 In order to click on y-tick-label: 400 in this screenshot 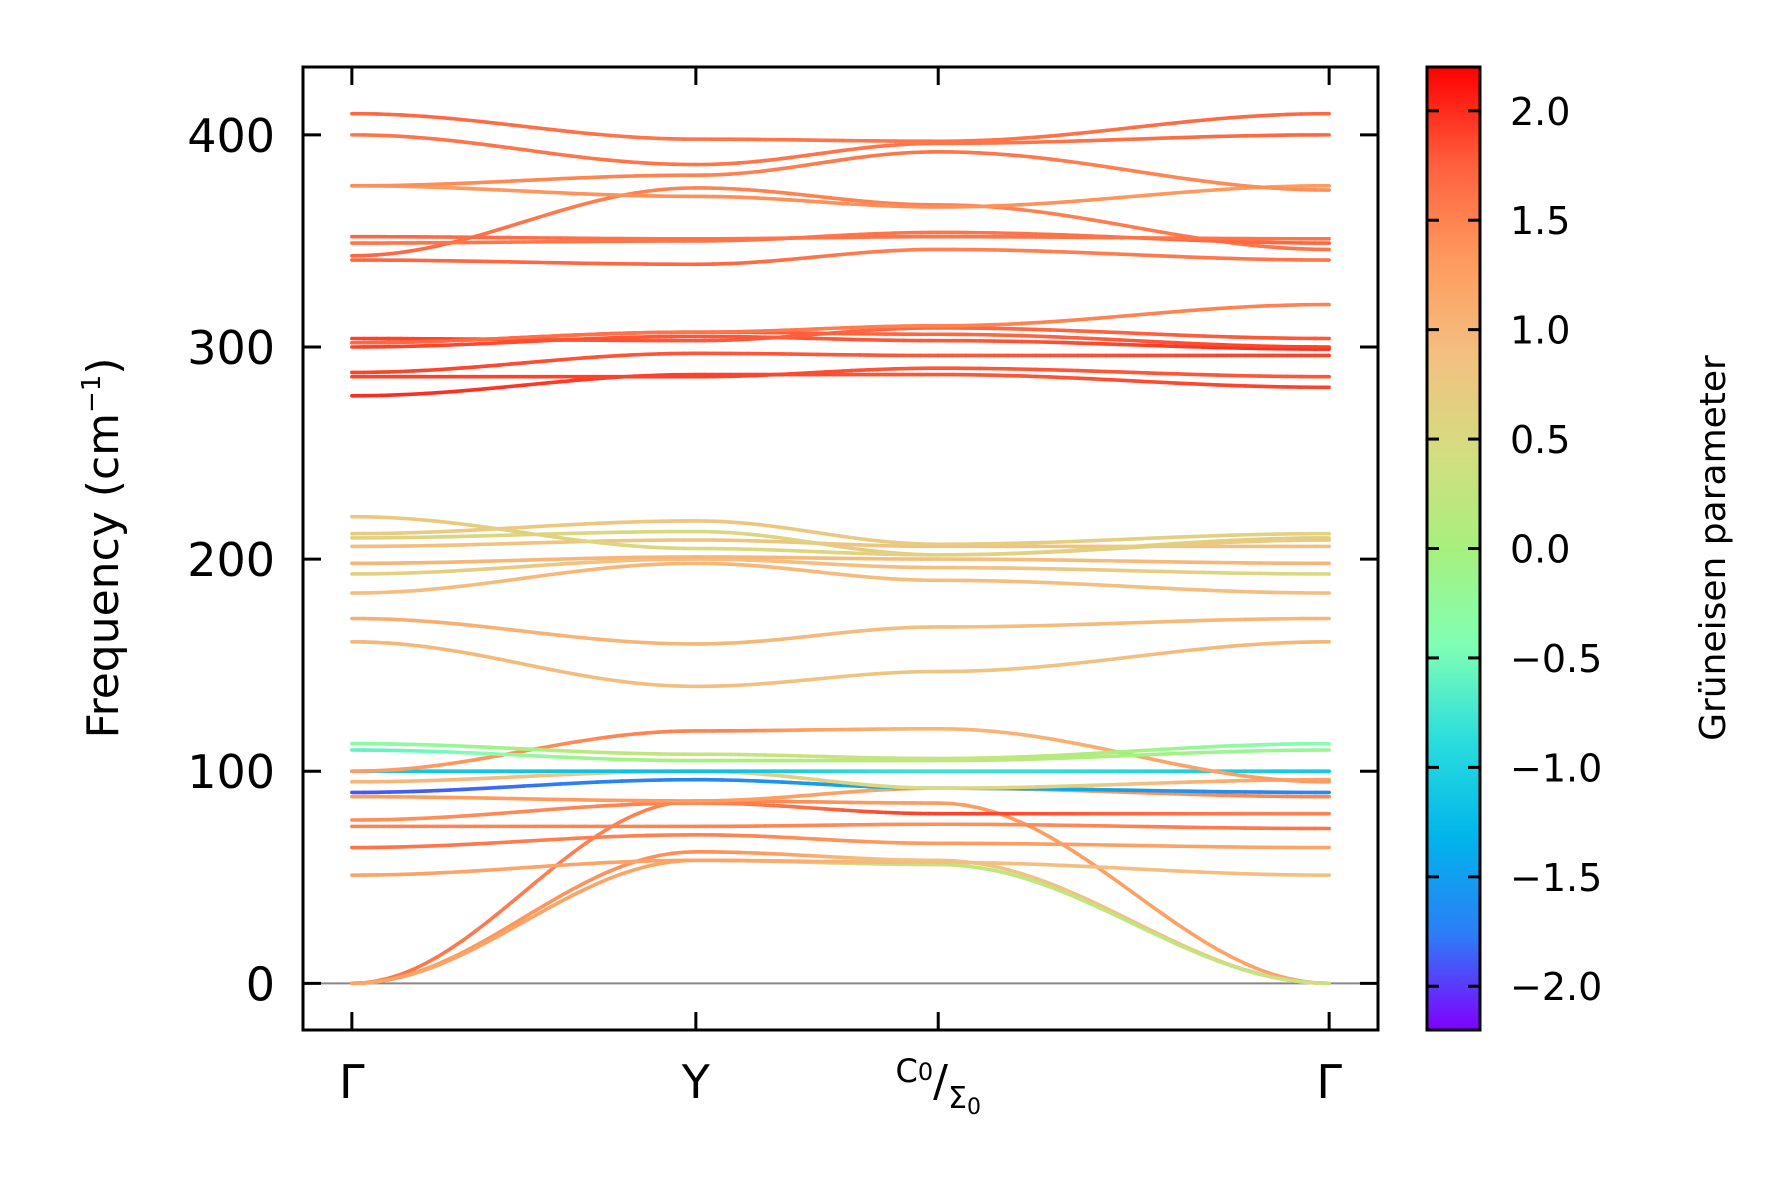, I will do `click(231, 136)`.